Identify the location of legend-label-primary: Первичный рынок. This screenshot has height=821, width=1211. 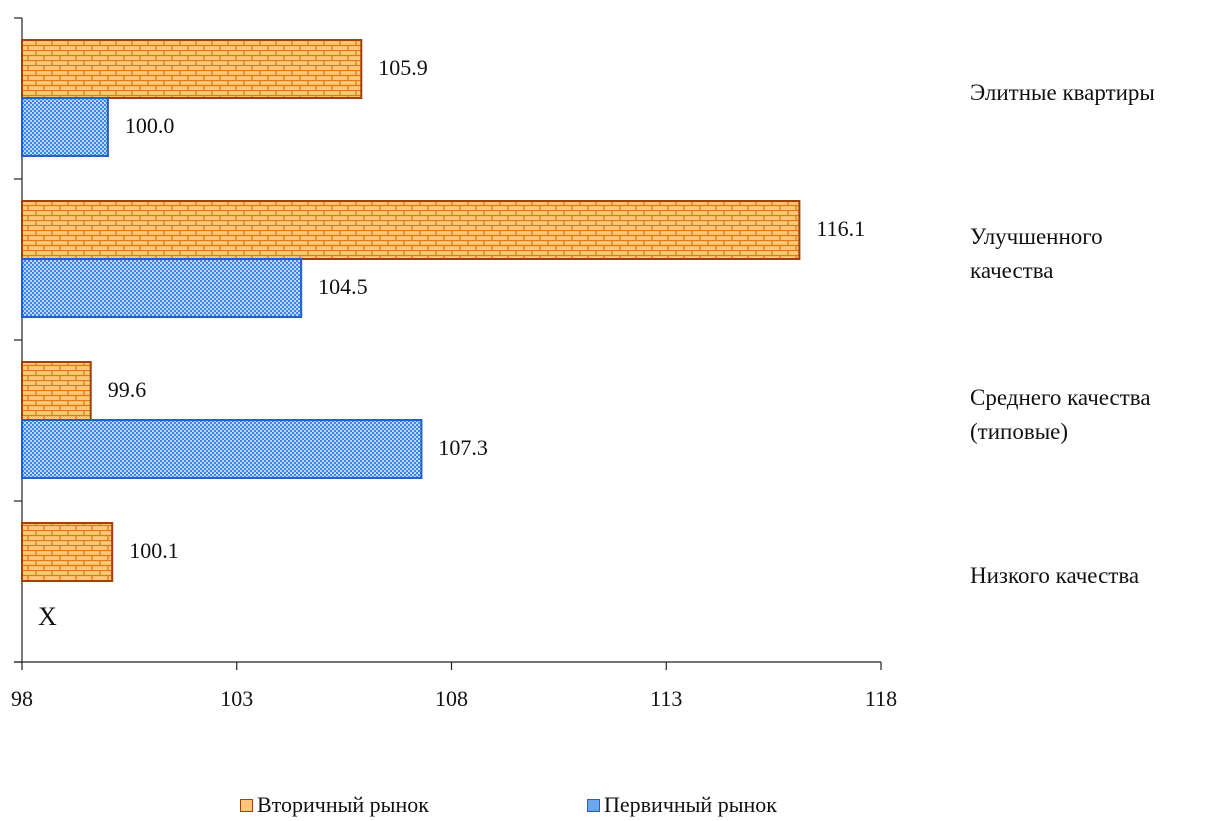
(690, 804).